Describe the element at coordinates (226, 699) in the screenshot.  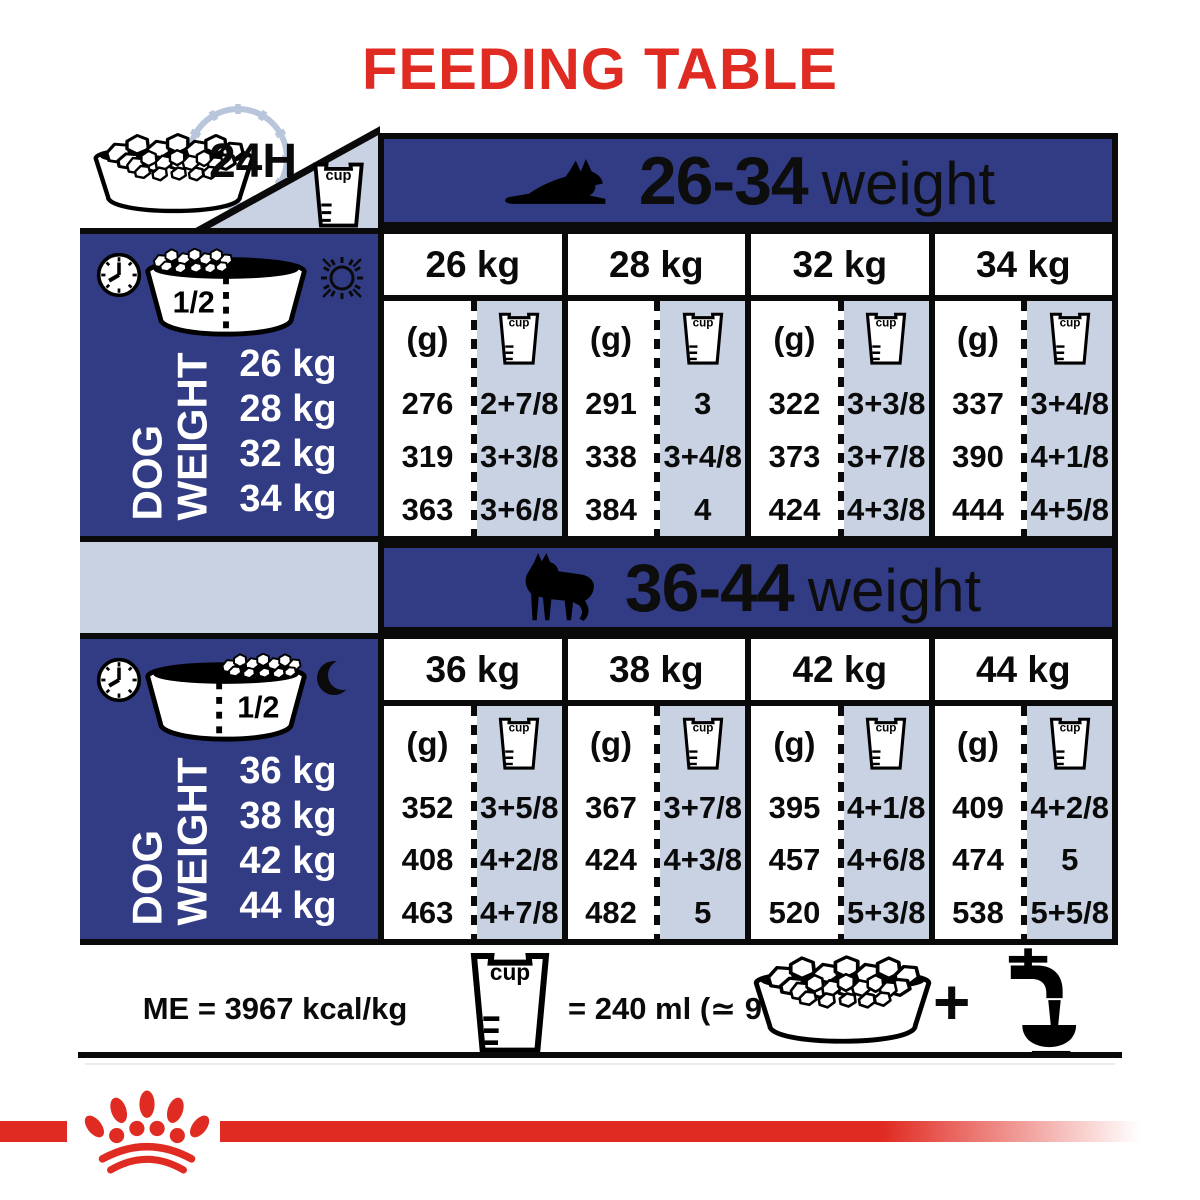
I see `half-bowl-night-icon` at that location.